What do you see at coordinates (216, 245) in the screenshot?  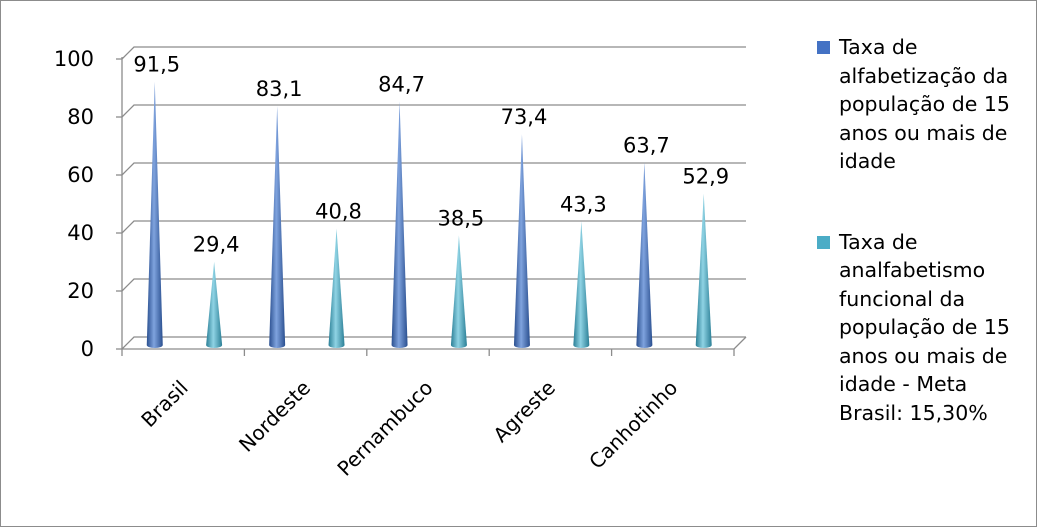 I see `data-label-analfabetismo: 29,4` at bounding box center [216, 245].